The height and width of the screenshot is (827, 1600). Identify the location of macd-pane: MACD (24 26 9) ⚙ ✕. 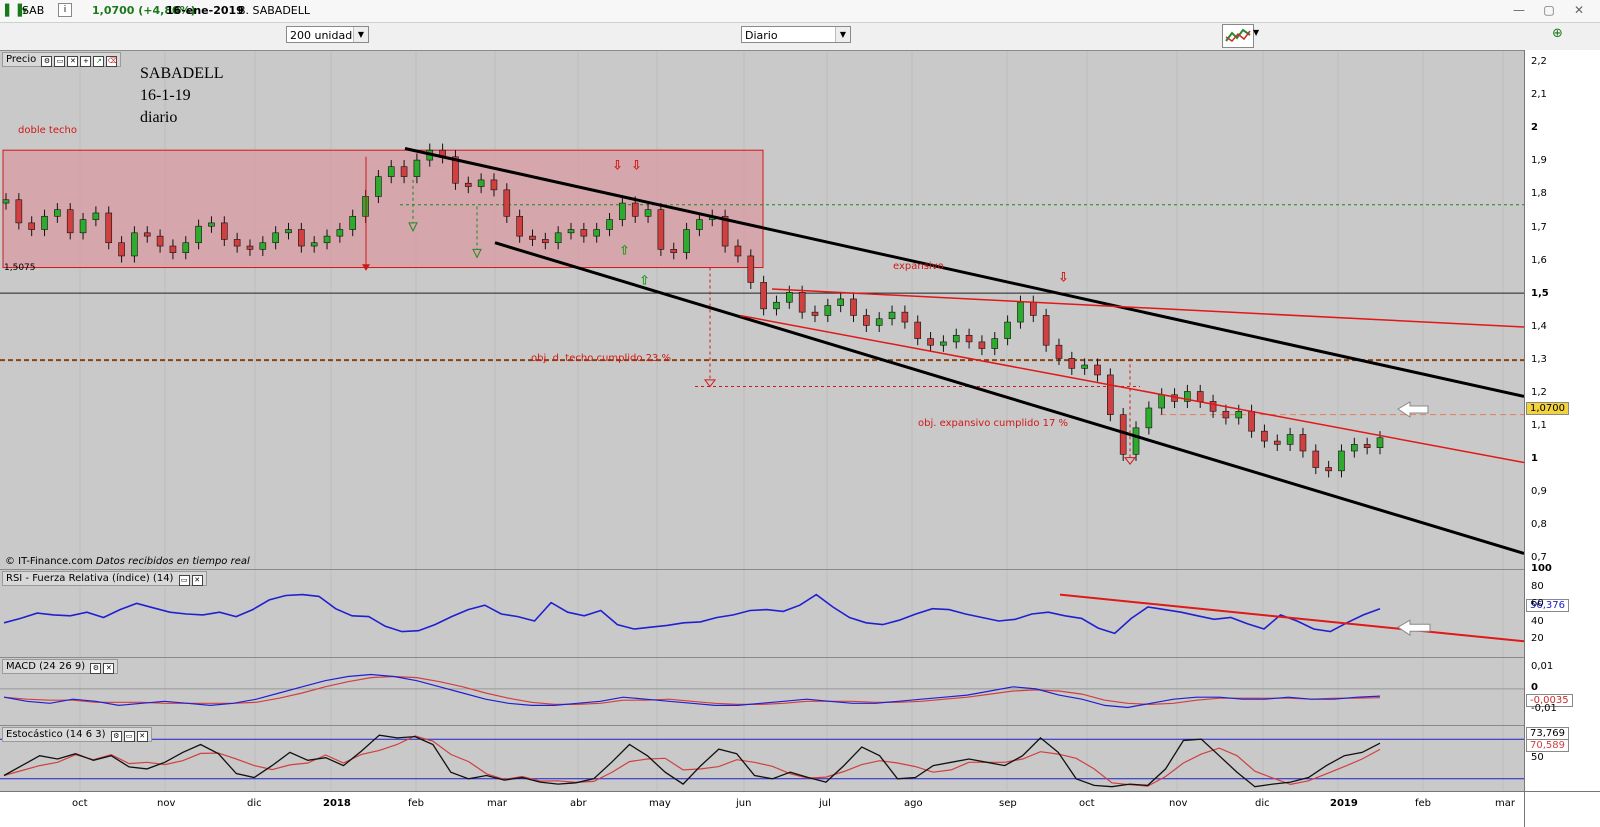
(762, 691).